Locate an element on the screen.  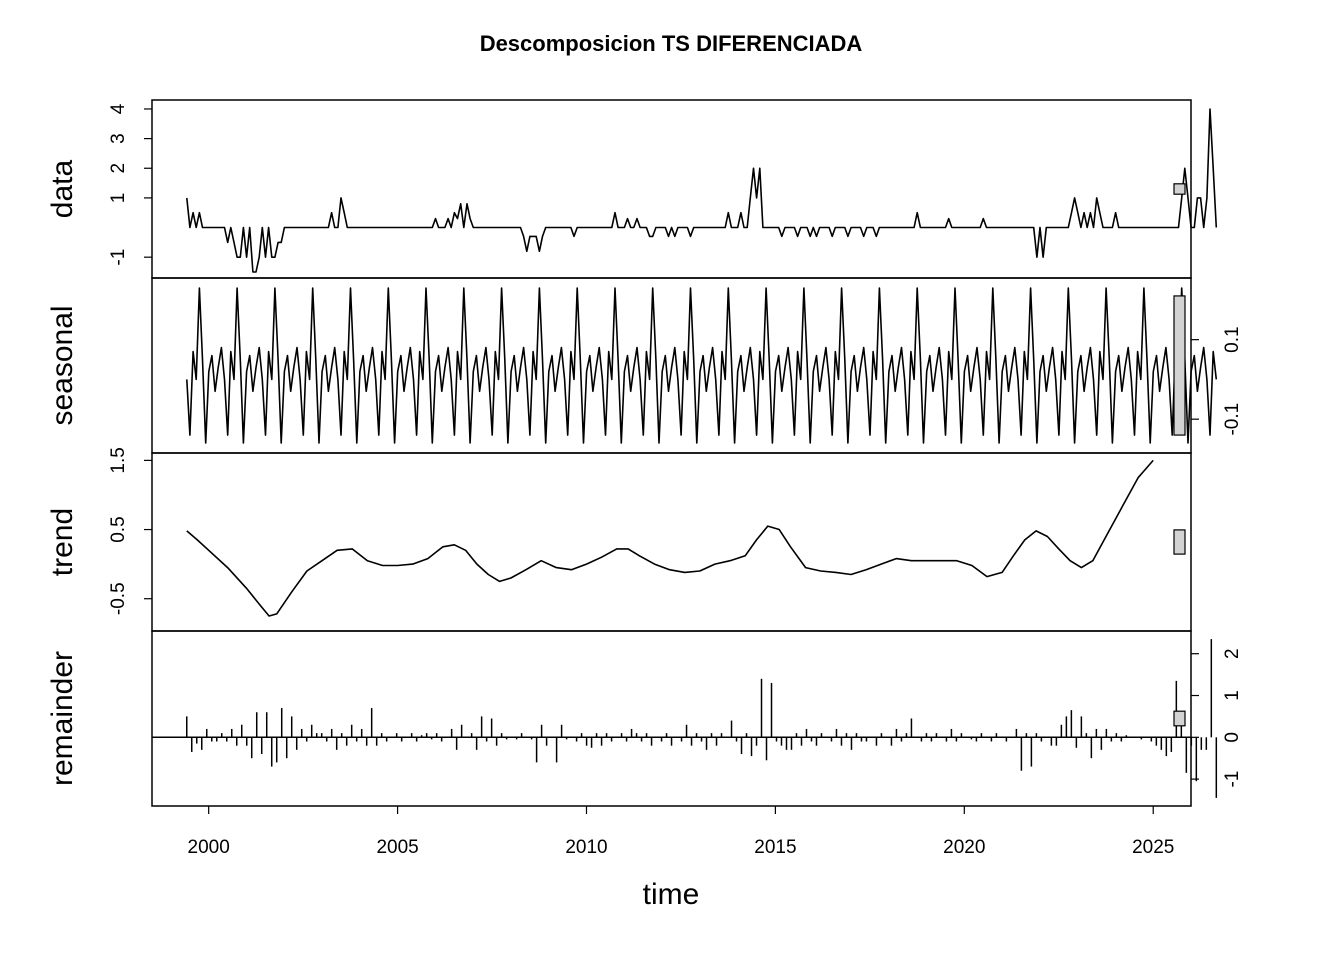
trend-ytick-label: 0.5 is located at coordinates (118, 529).